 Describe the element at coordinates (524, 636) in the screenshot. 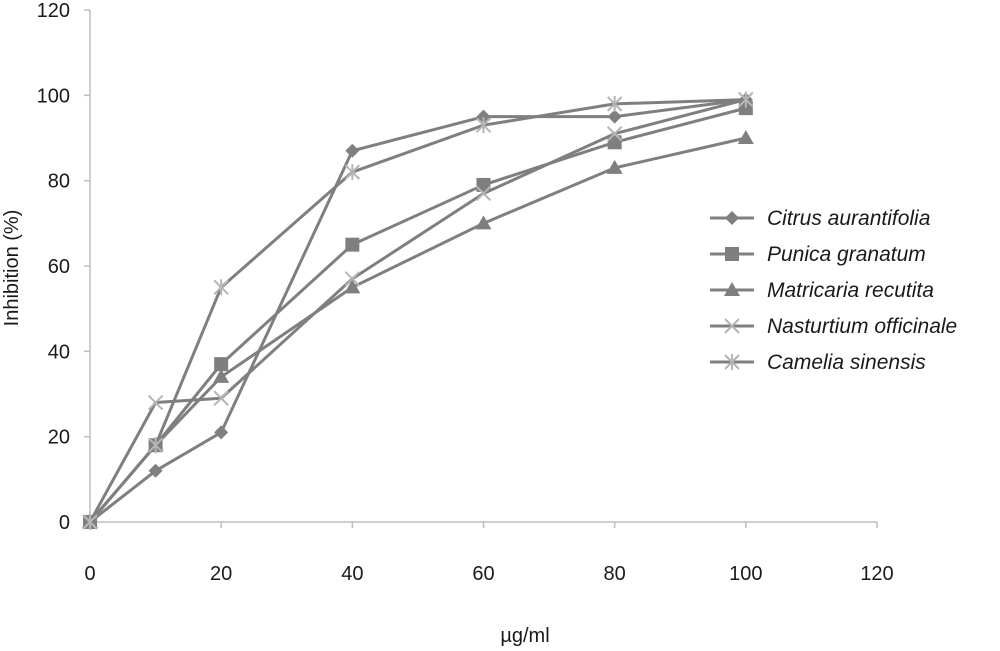

I see `x-axis-title: µg/ml` at that location.